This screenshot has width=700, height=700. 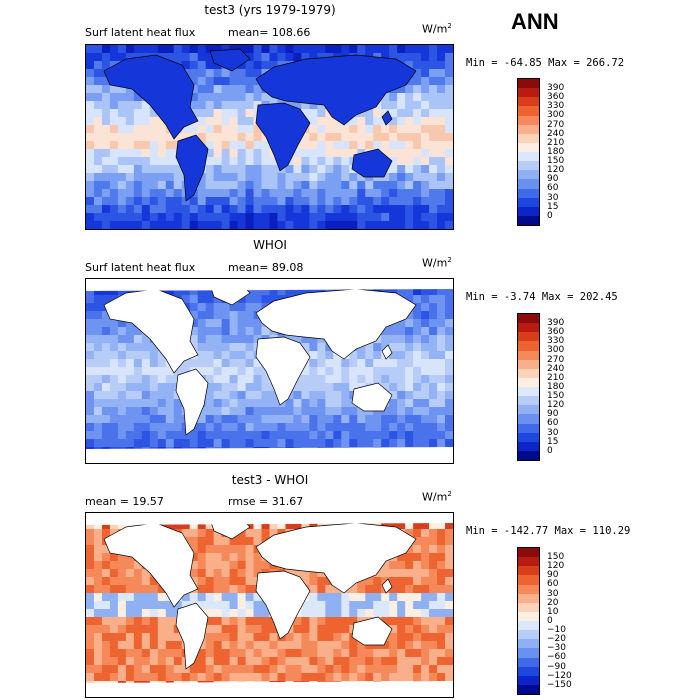 What do you see at coordinates (545, 63) in the screenshot?
I see `panel-1-minmax: Min = -64.85 Max = 266.72` at bounding box center [545, 63].